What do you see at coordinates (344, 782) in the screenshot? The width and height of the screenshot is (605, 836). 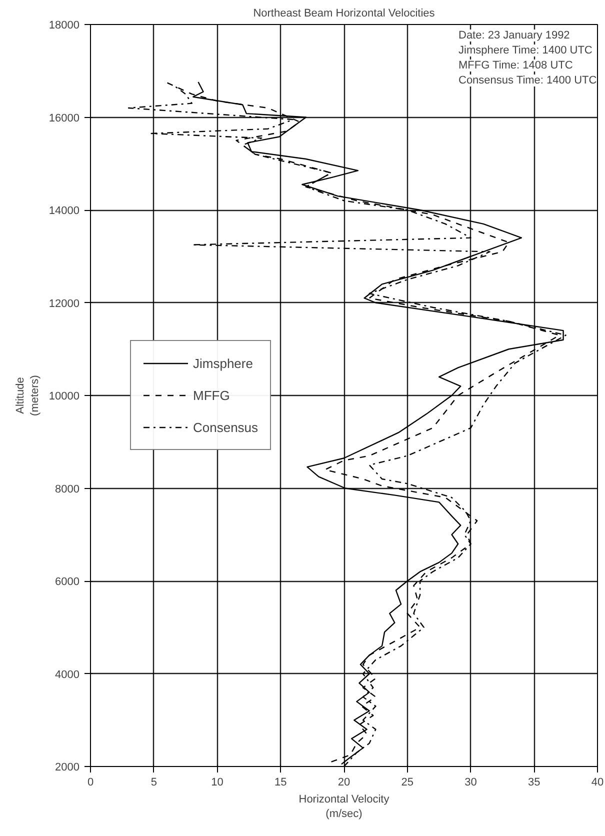 I see `x-tick-label: 20` at bounding box center [344, 782].